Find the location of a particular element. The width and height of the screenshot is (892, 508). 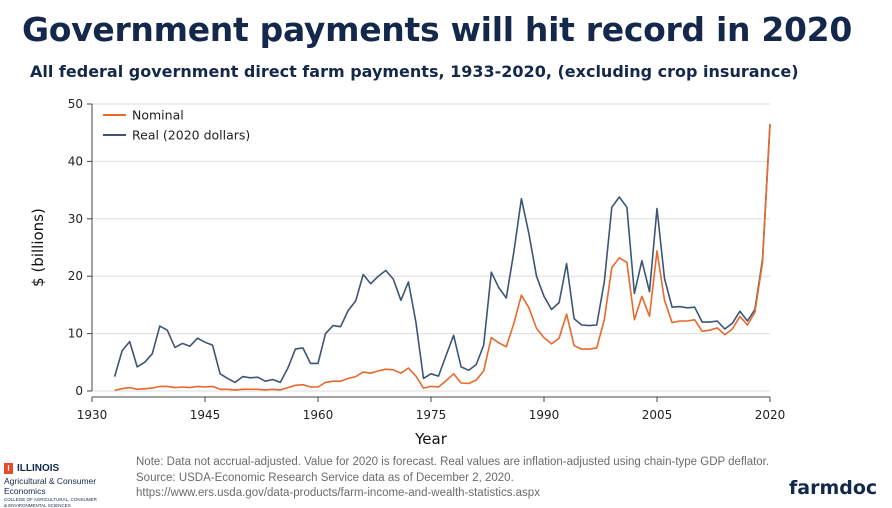

x-tick-label: 1960 is located at coordinates (318, 415).